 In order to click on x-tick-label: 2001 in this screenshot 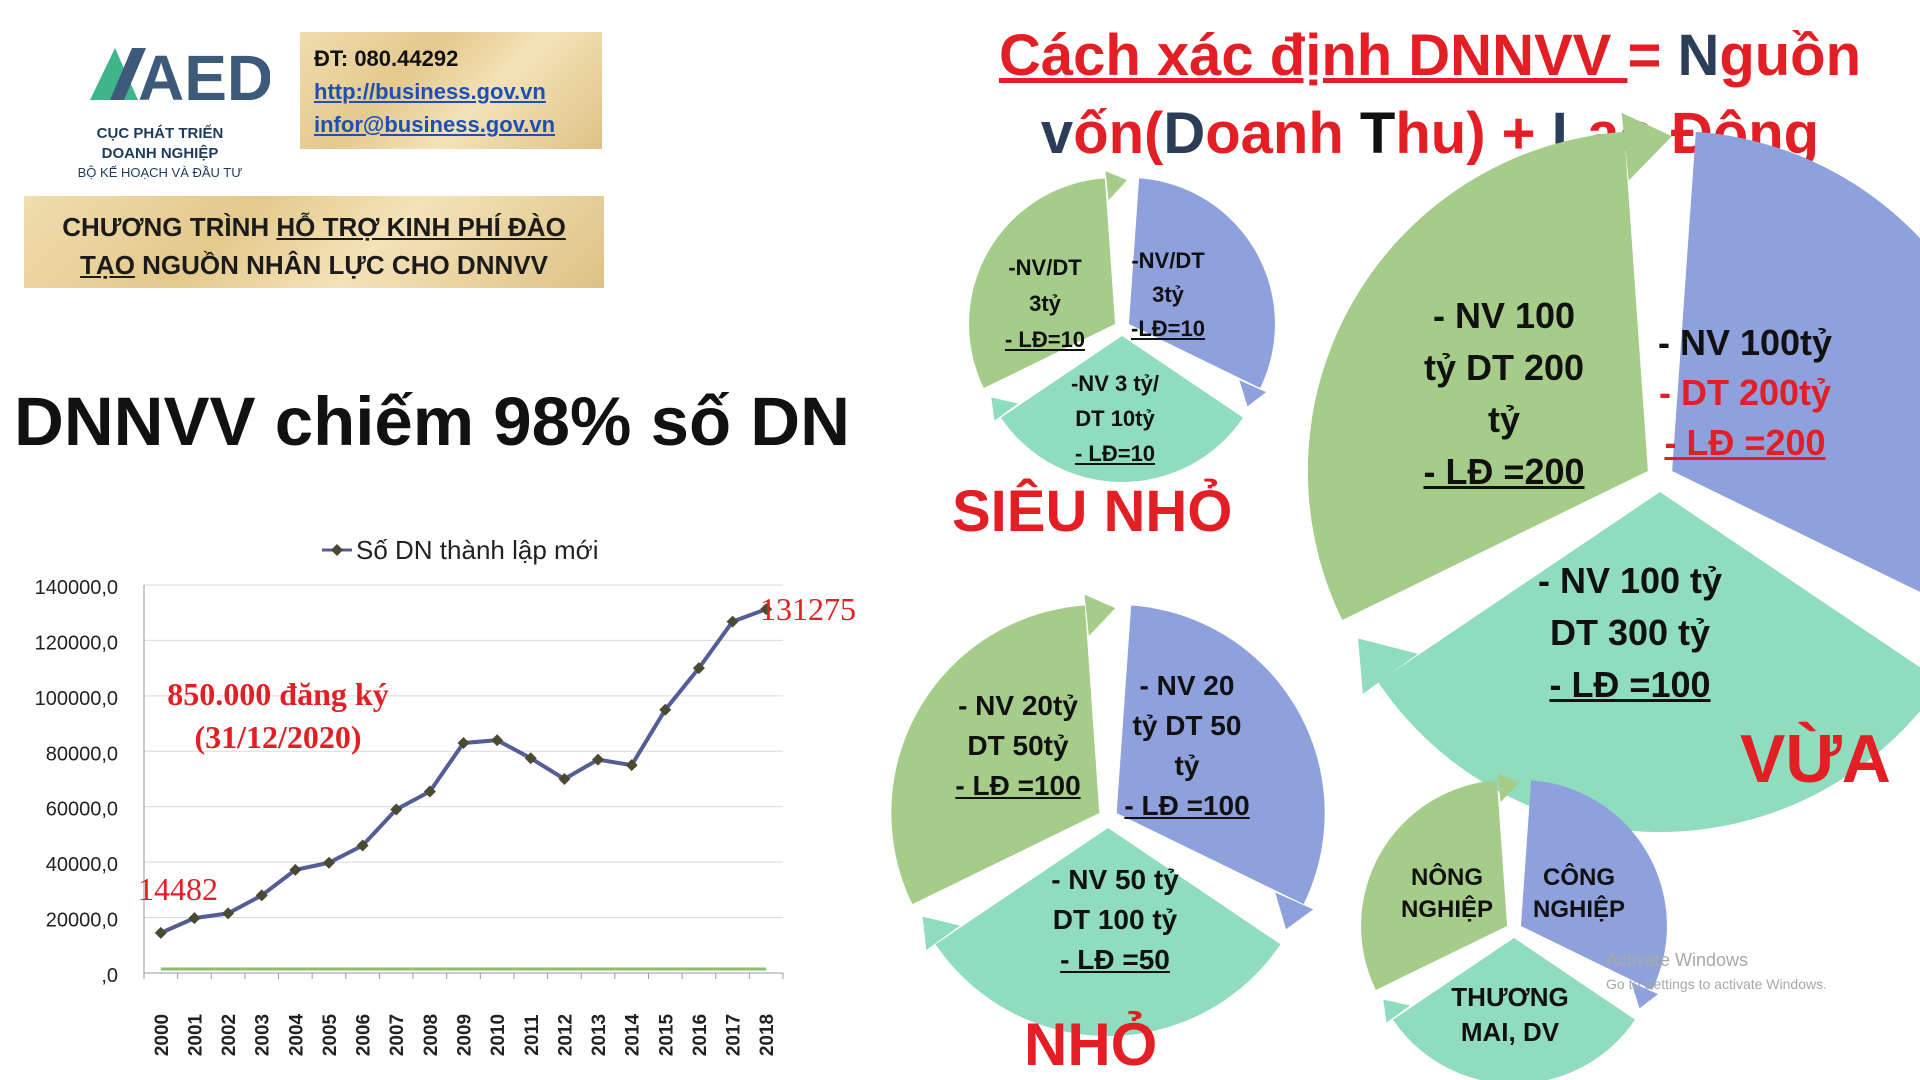, I will do `click(195, 1034)`.